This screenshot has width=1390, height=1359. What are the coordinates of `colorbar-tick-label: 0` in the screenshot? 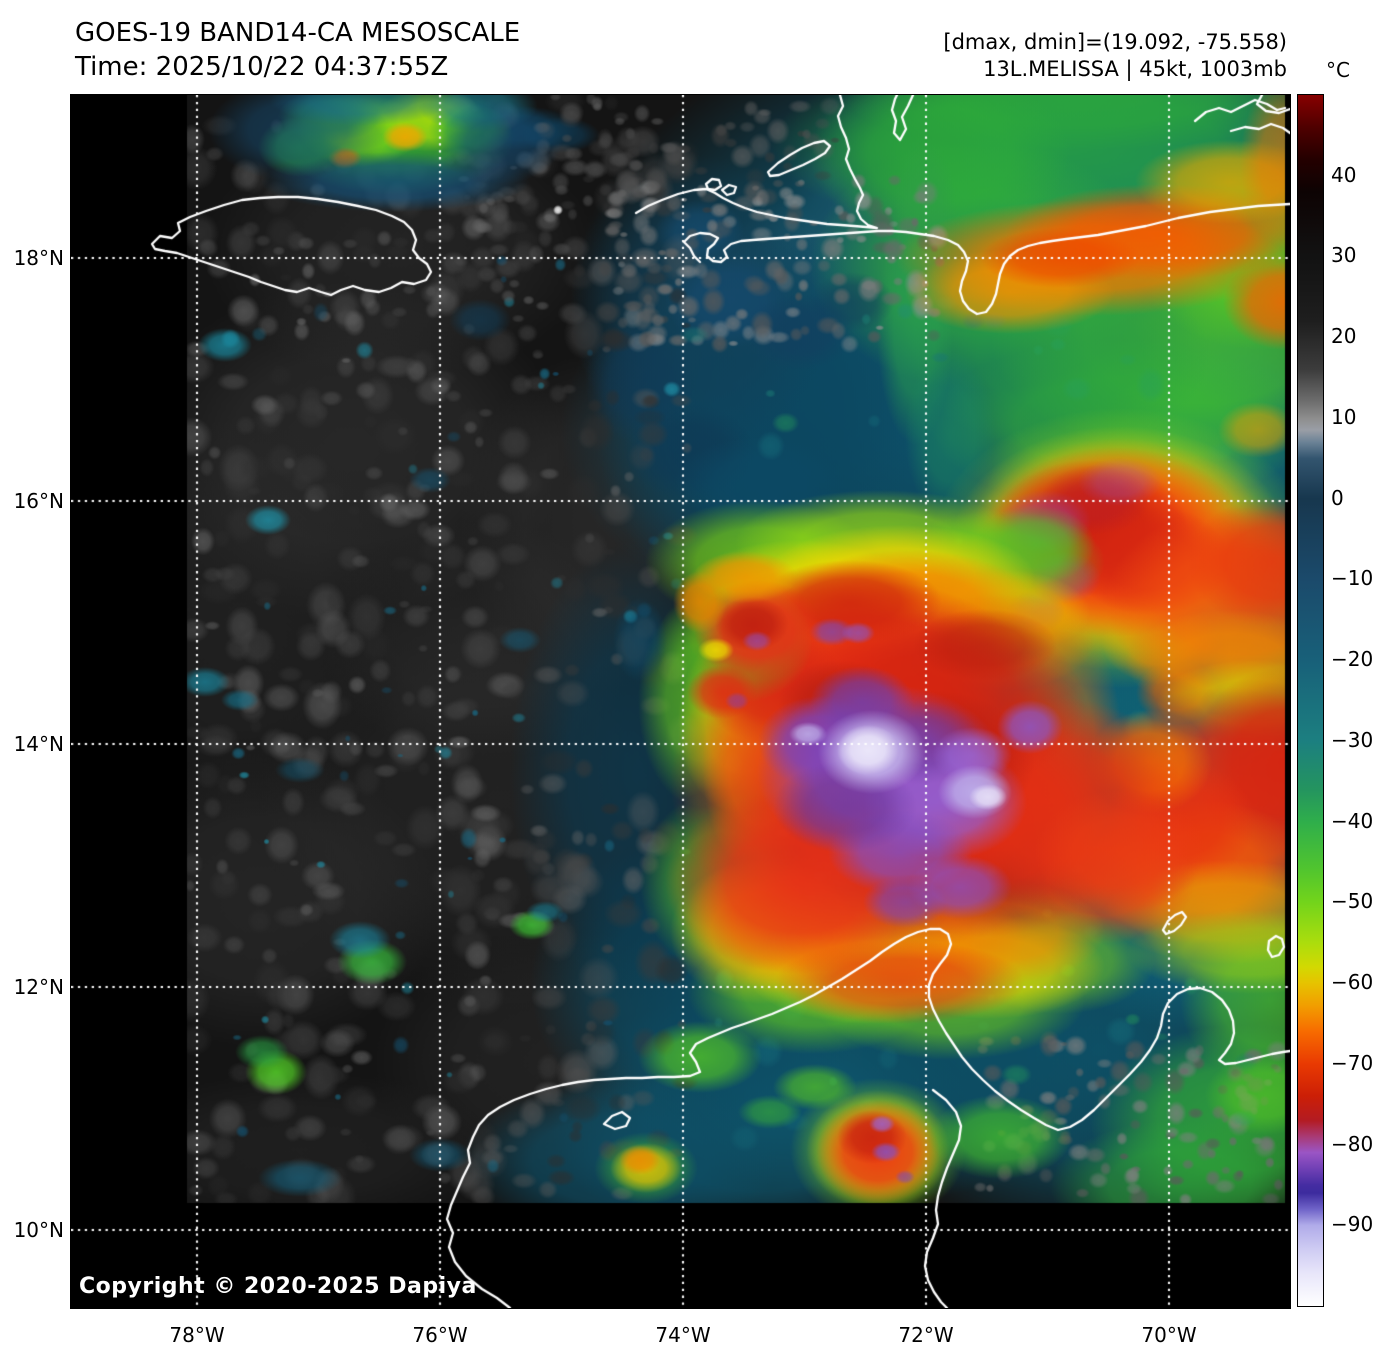 It's located at (1337, 497).